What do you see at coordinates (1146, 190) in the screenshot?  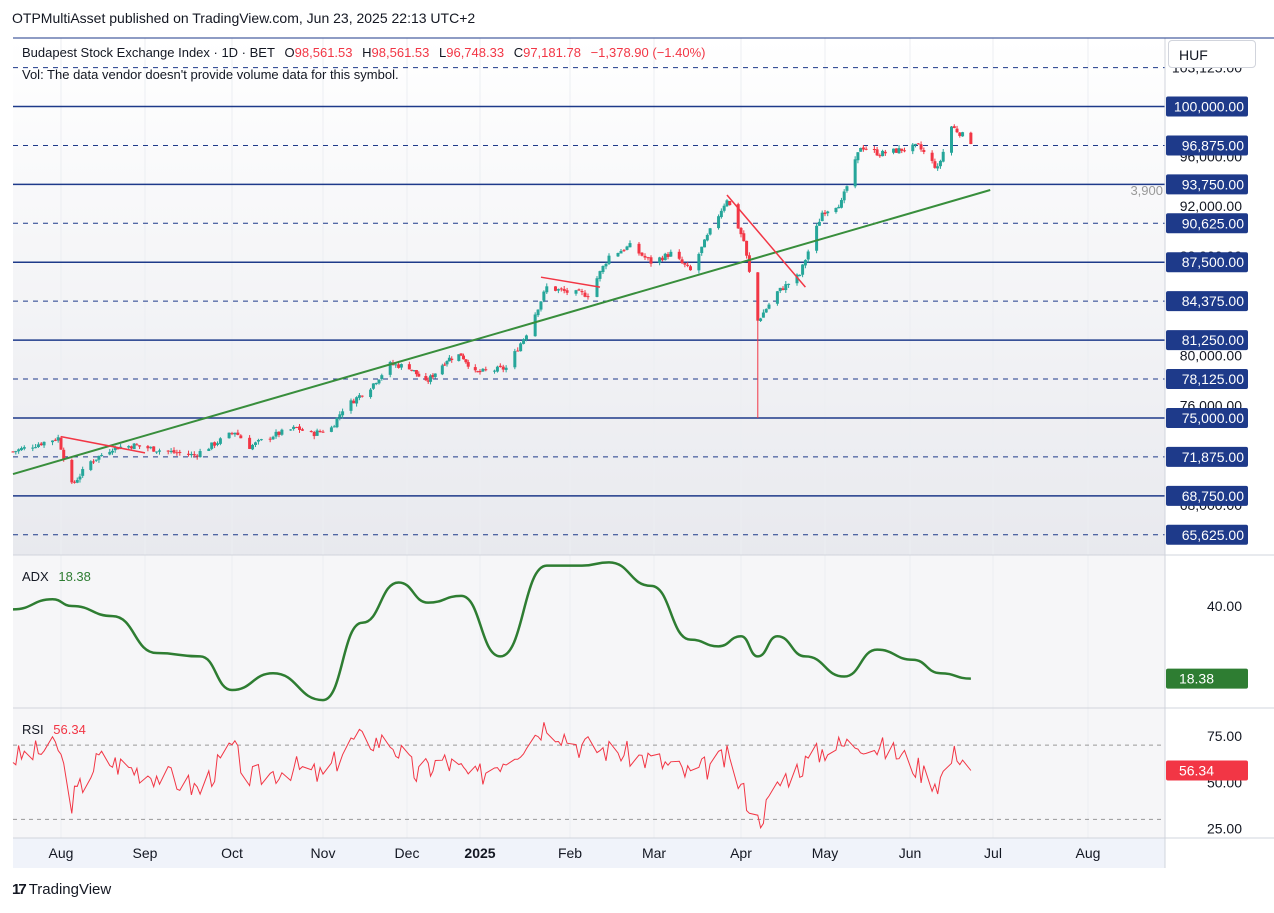 I see `trendline-value-label: 3,900` at bounding box center [1146, 190].